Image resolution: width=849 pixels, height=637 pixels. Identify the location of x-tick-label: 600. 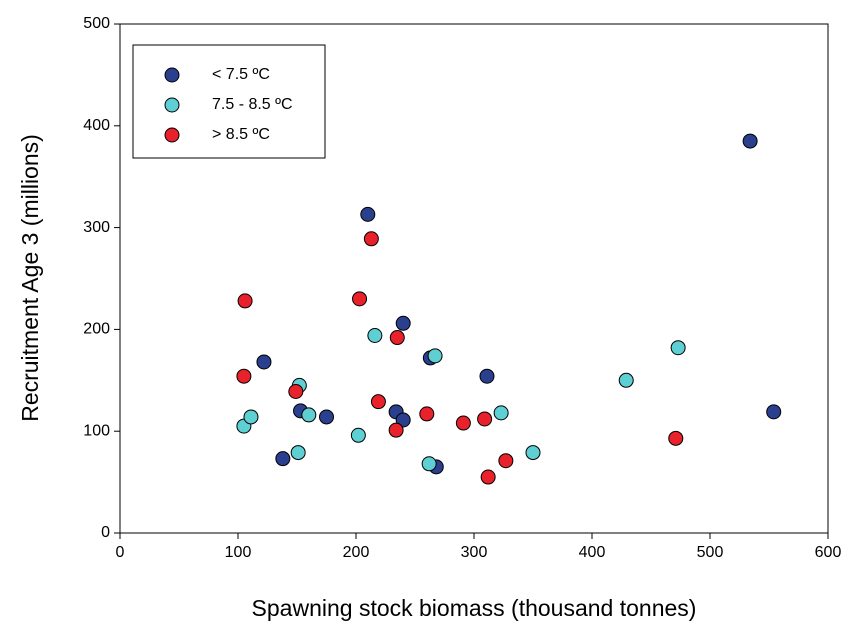
(828, 552).